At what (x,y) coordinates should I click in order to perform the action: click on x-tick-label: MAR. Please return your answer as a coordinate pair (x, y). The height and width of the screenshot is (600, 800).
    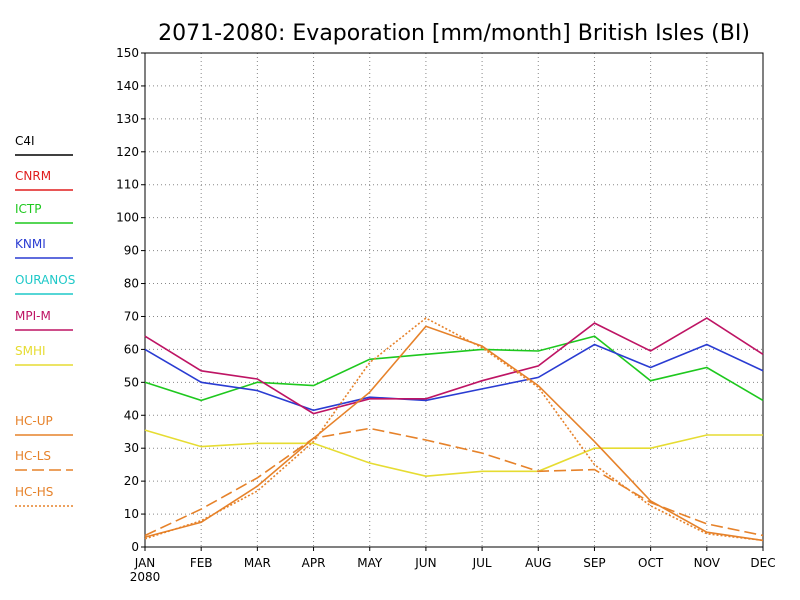
    Looking at the image, I should click on (257, 563).